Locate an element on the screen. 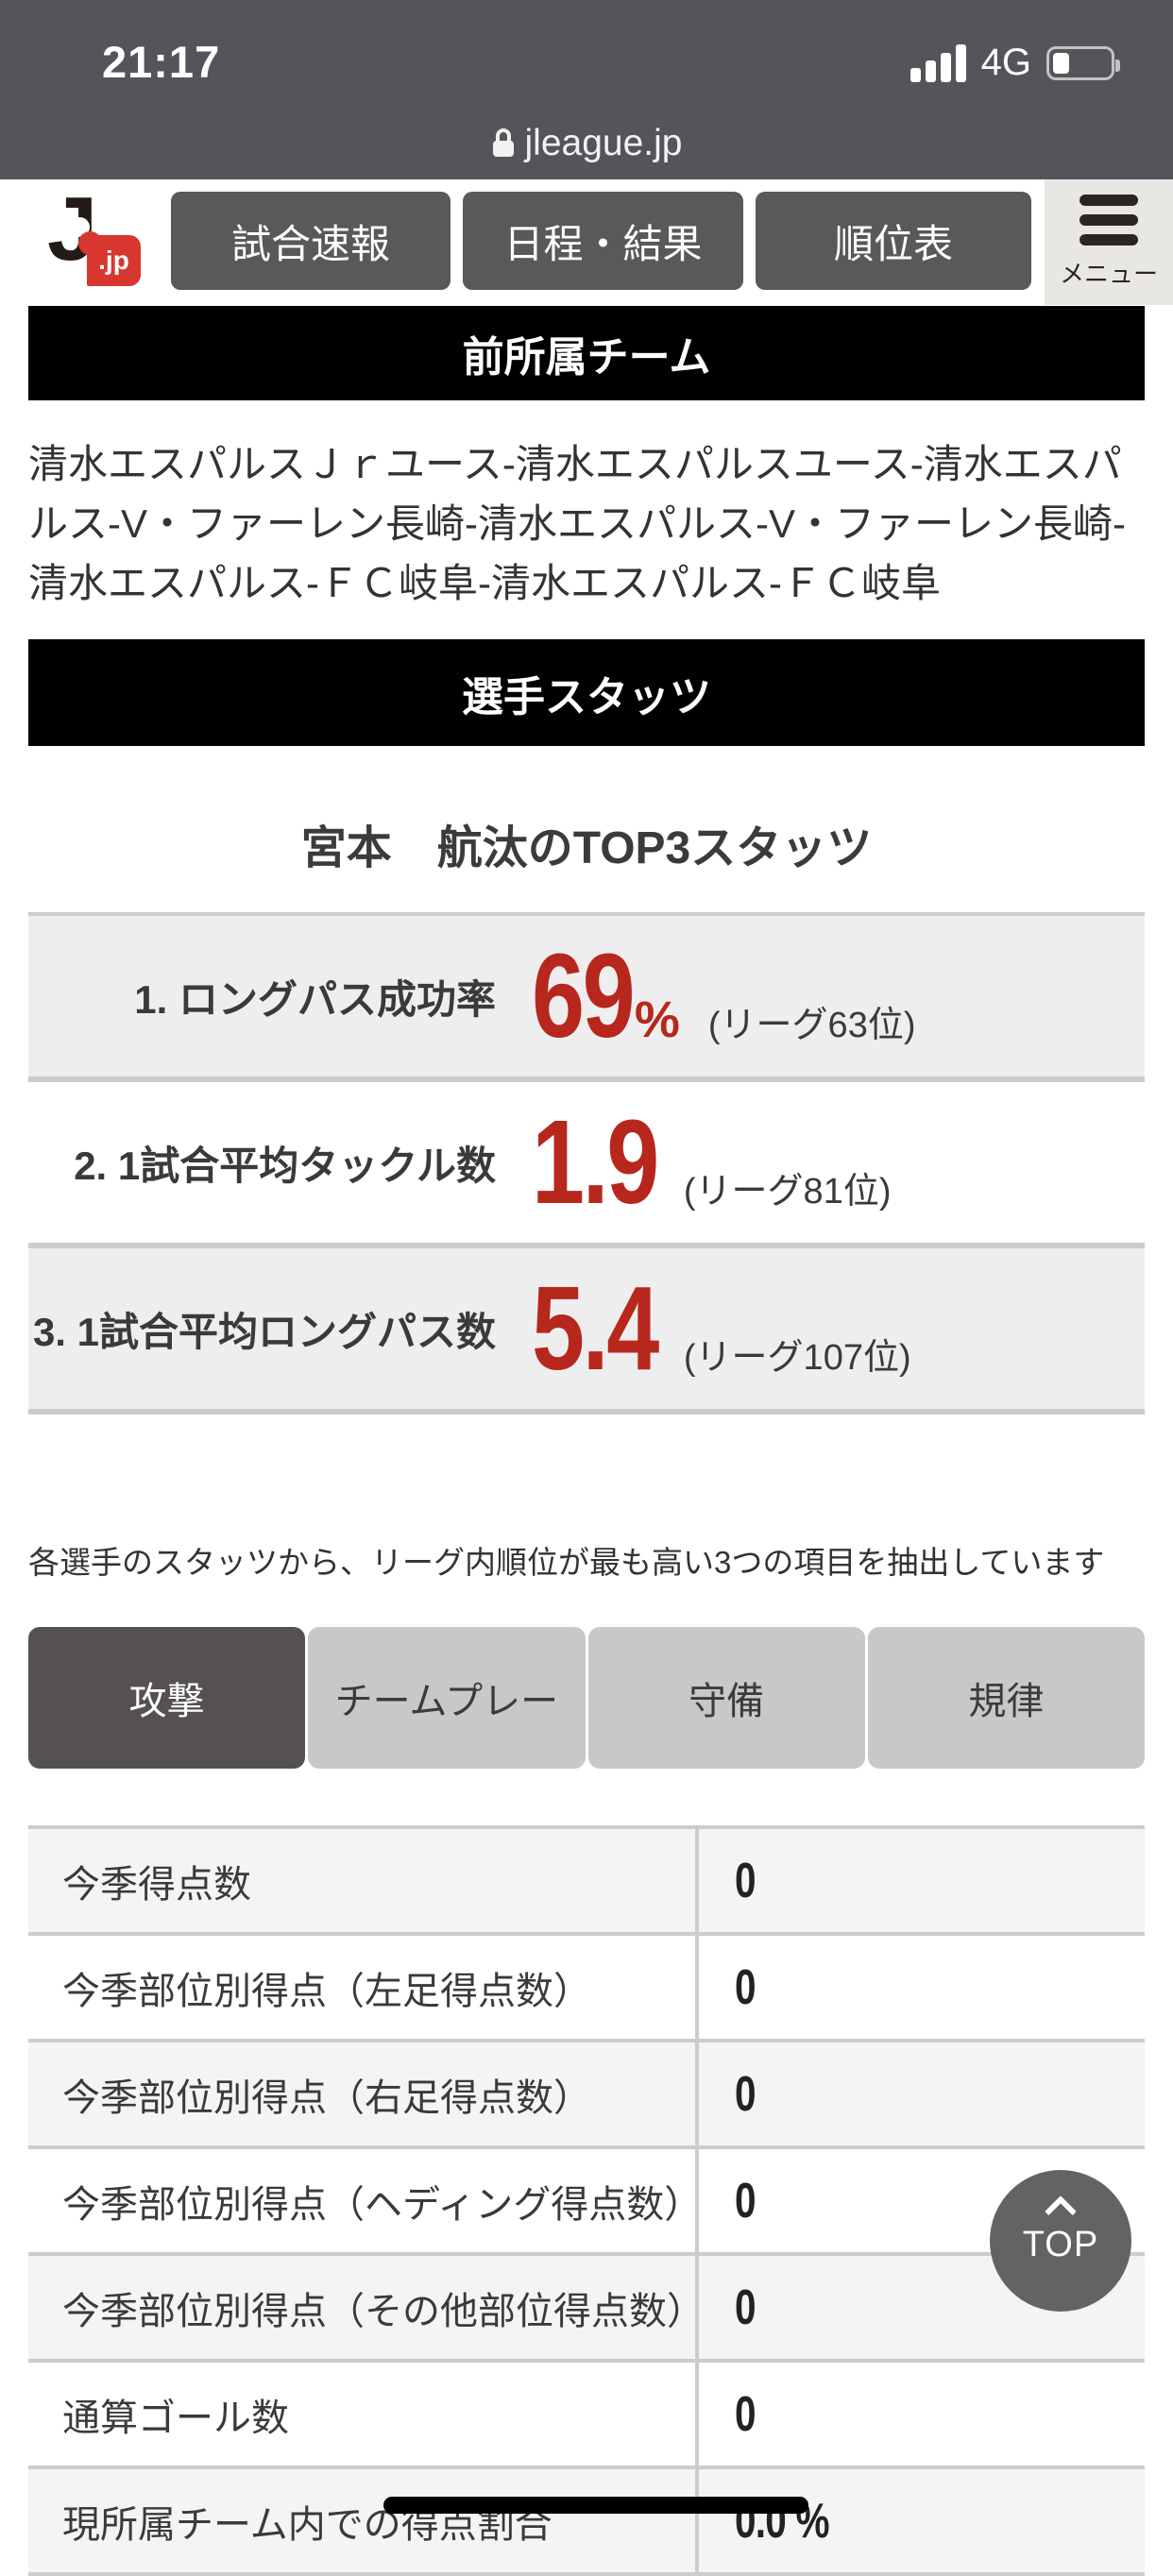  top3-note: 各選手のスタッツから、リーグ内順位が最も高い3つの項目を抽出しています is located at coordinates (566, 1562).